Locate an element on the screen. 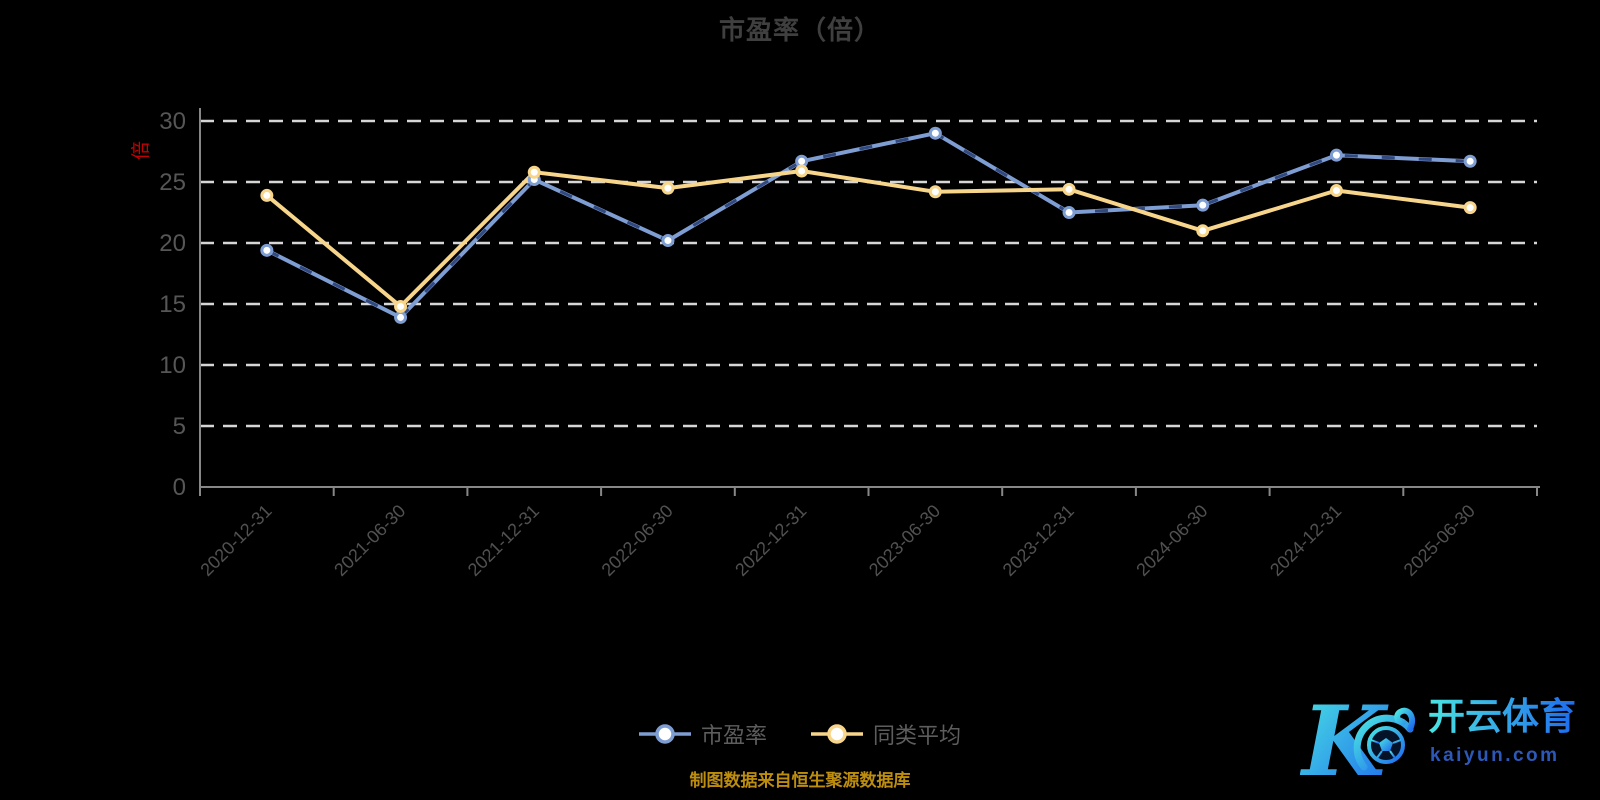 This screenshot has width=1600, height=800. y-axis-label-20: 20 is located at coordinates (172, 243).